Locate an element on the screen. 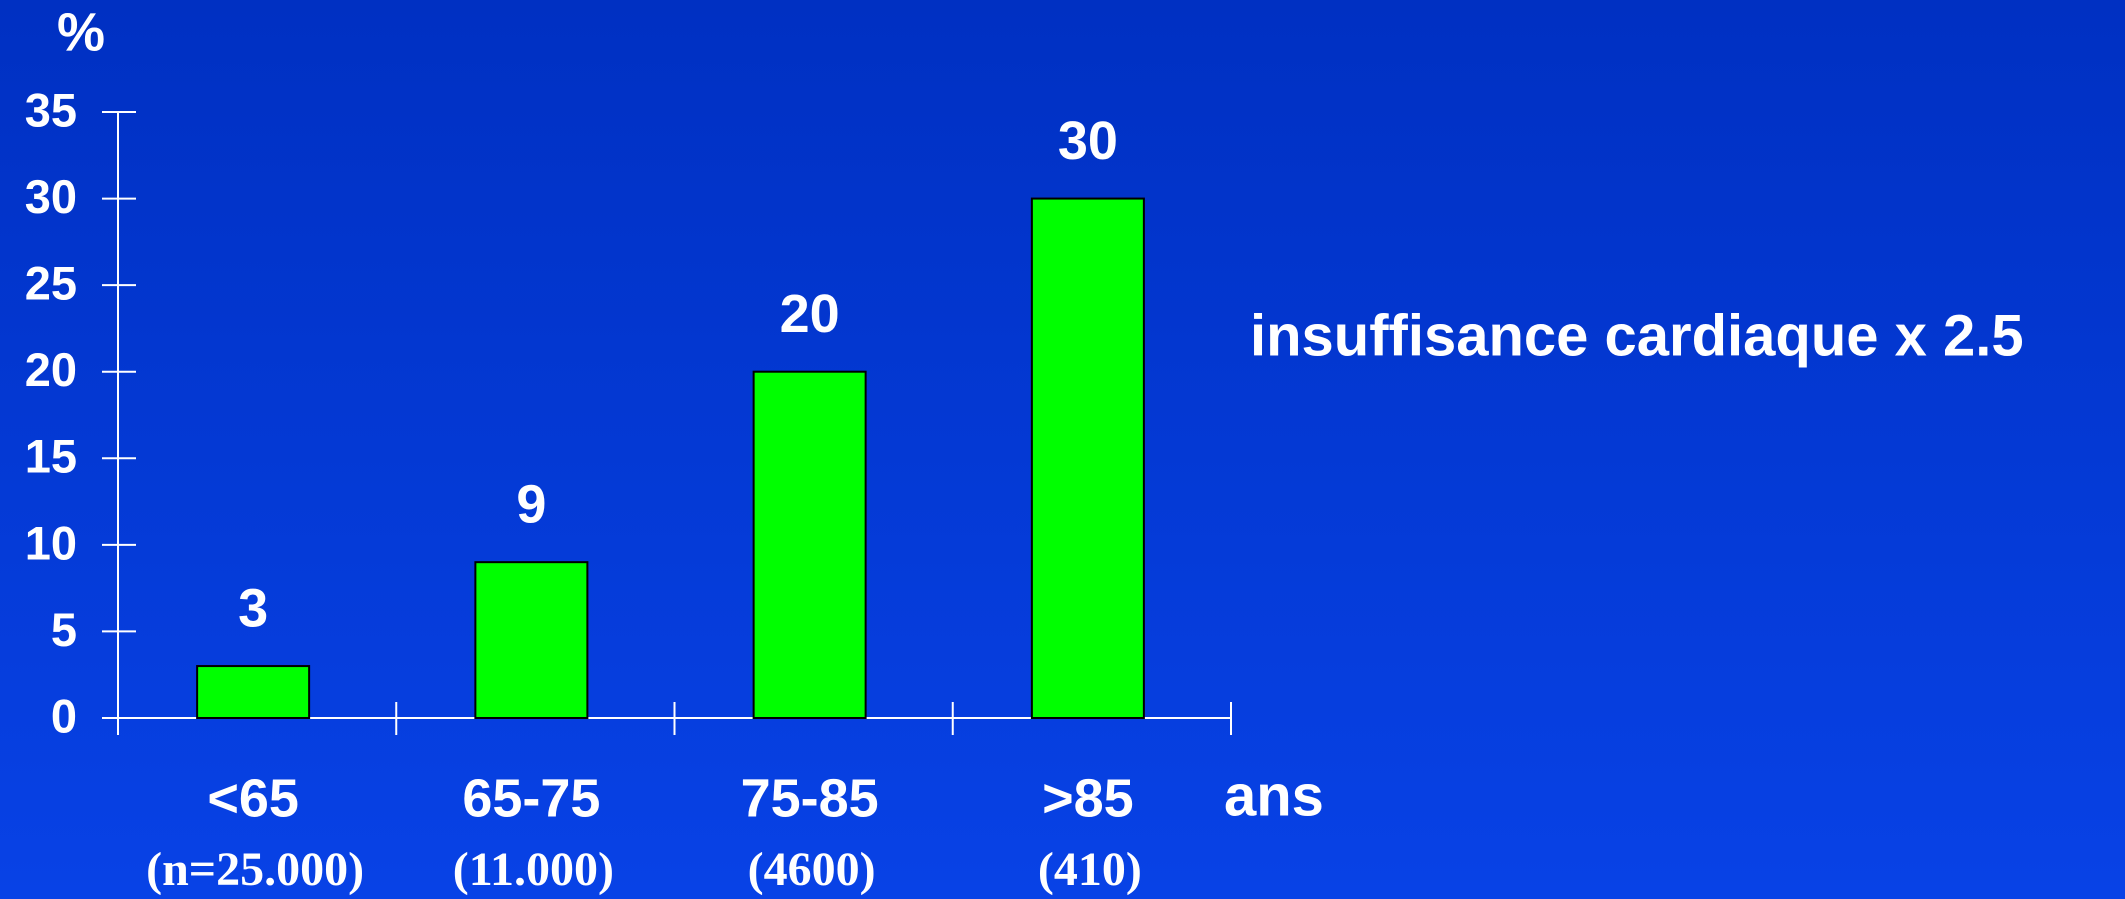 The image size is (2125, 899). y-tick-label: 0 is located at coordinates (64, 715).